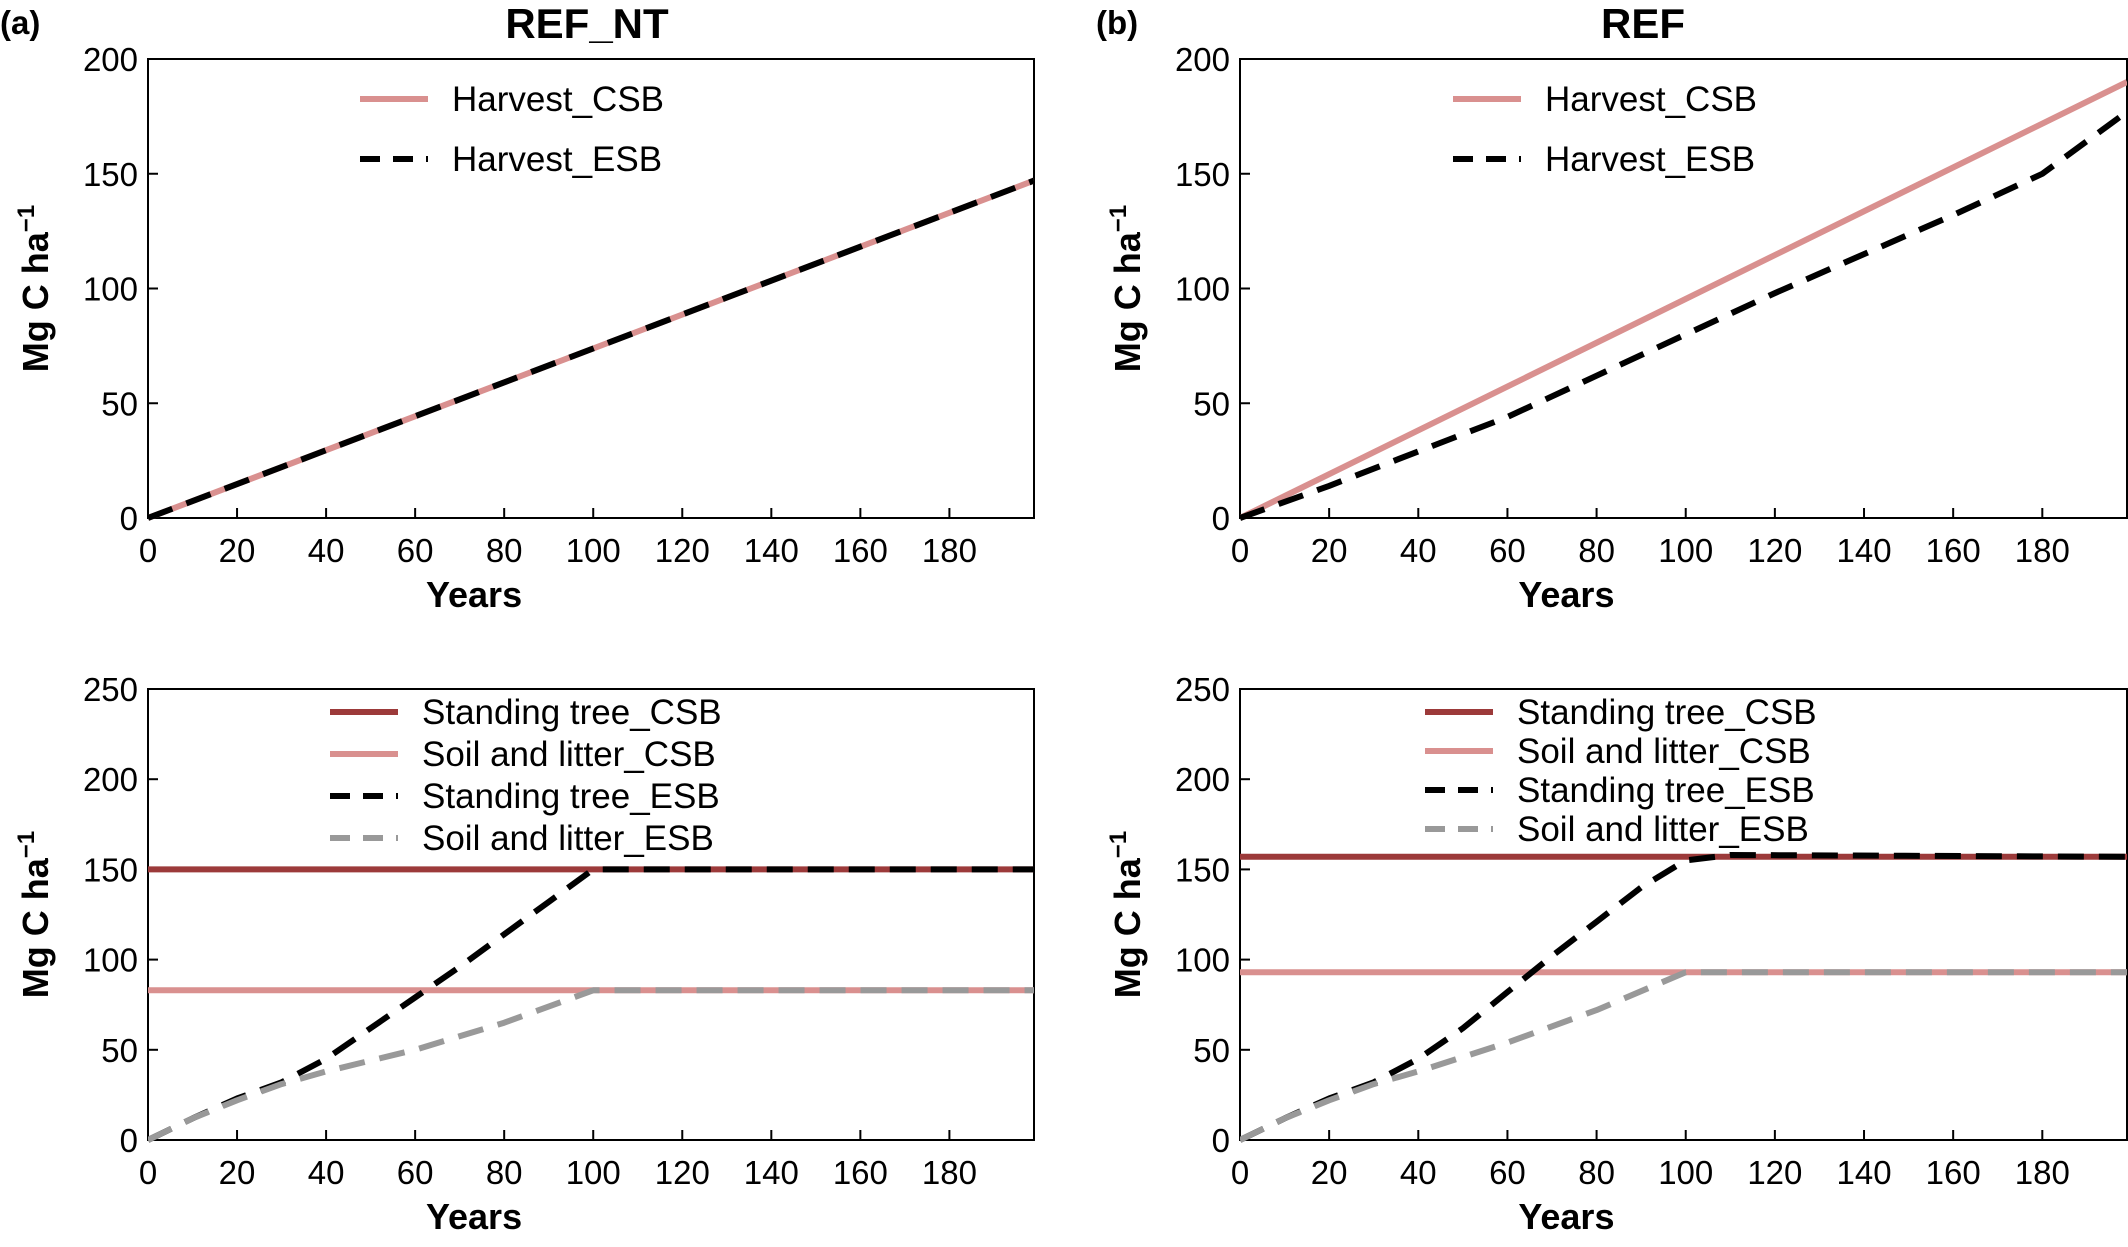 This screenshot has height=1247, width=2128. Describe the element at coordinates (20, 22) in the screenshot. I see `panel-tag-a: (a)` at that location.